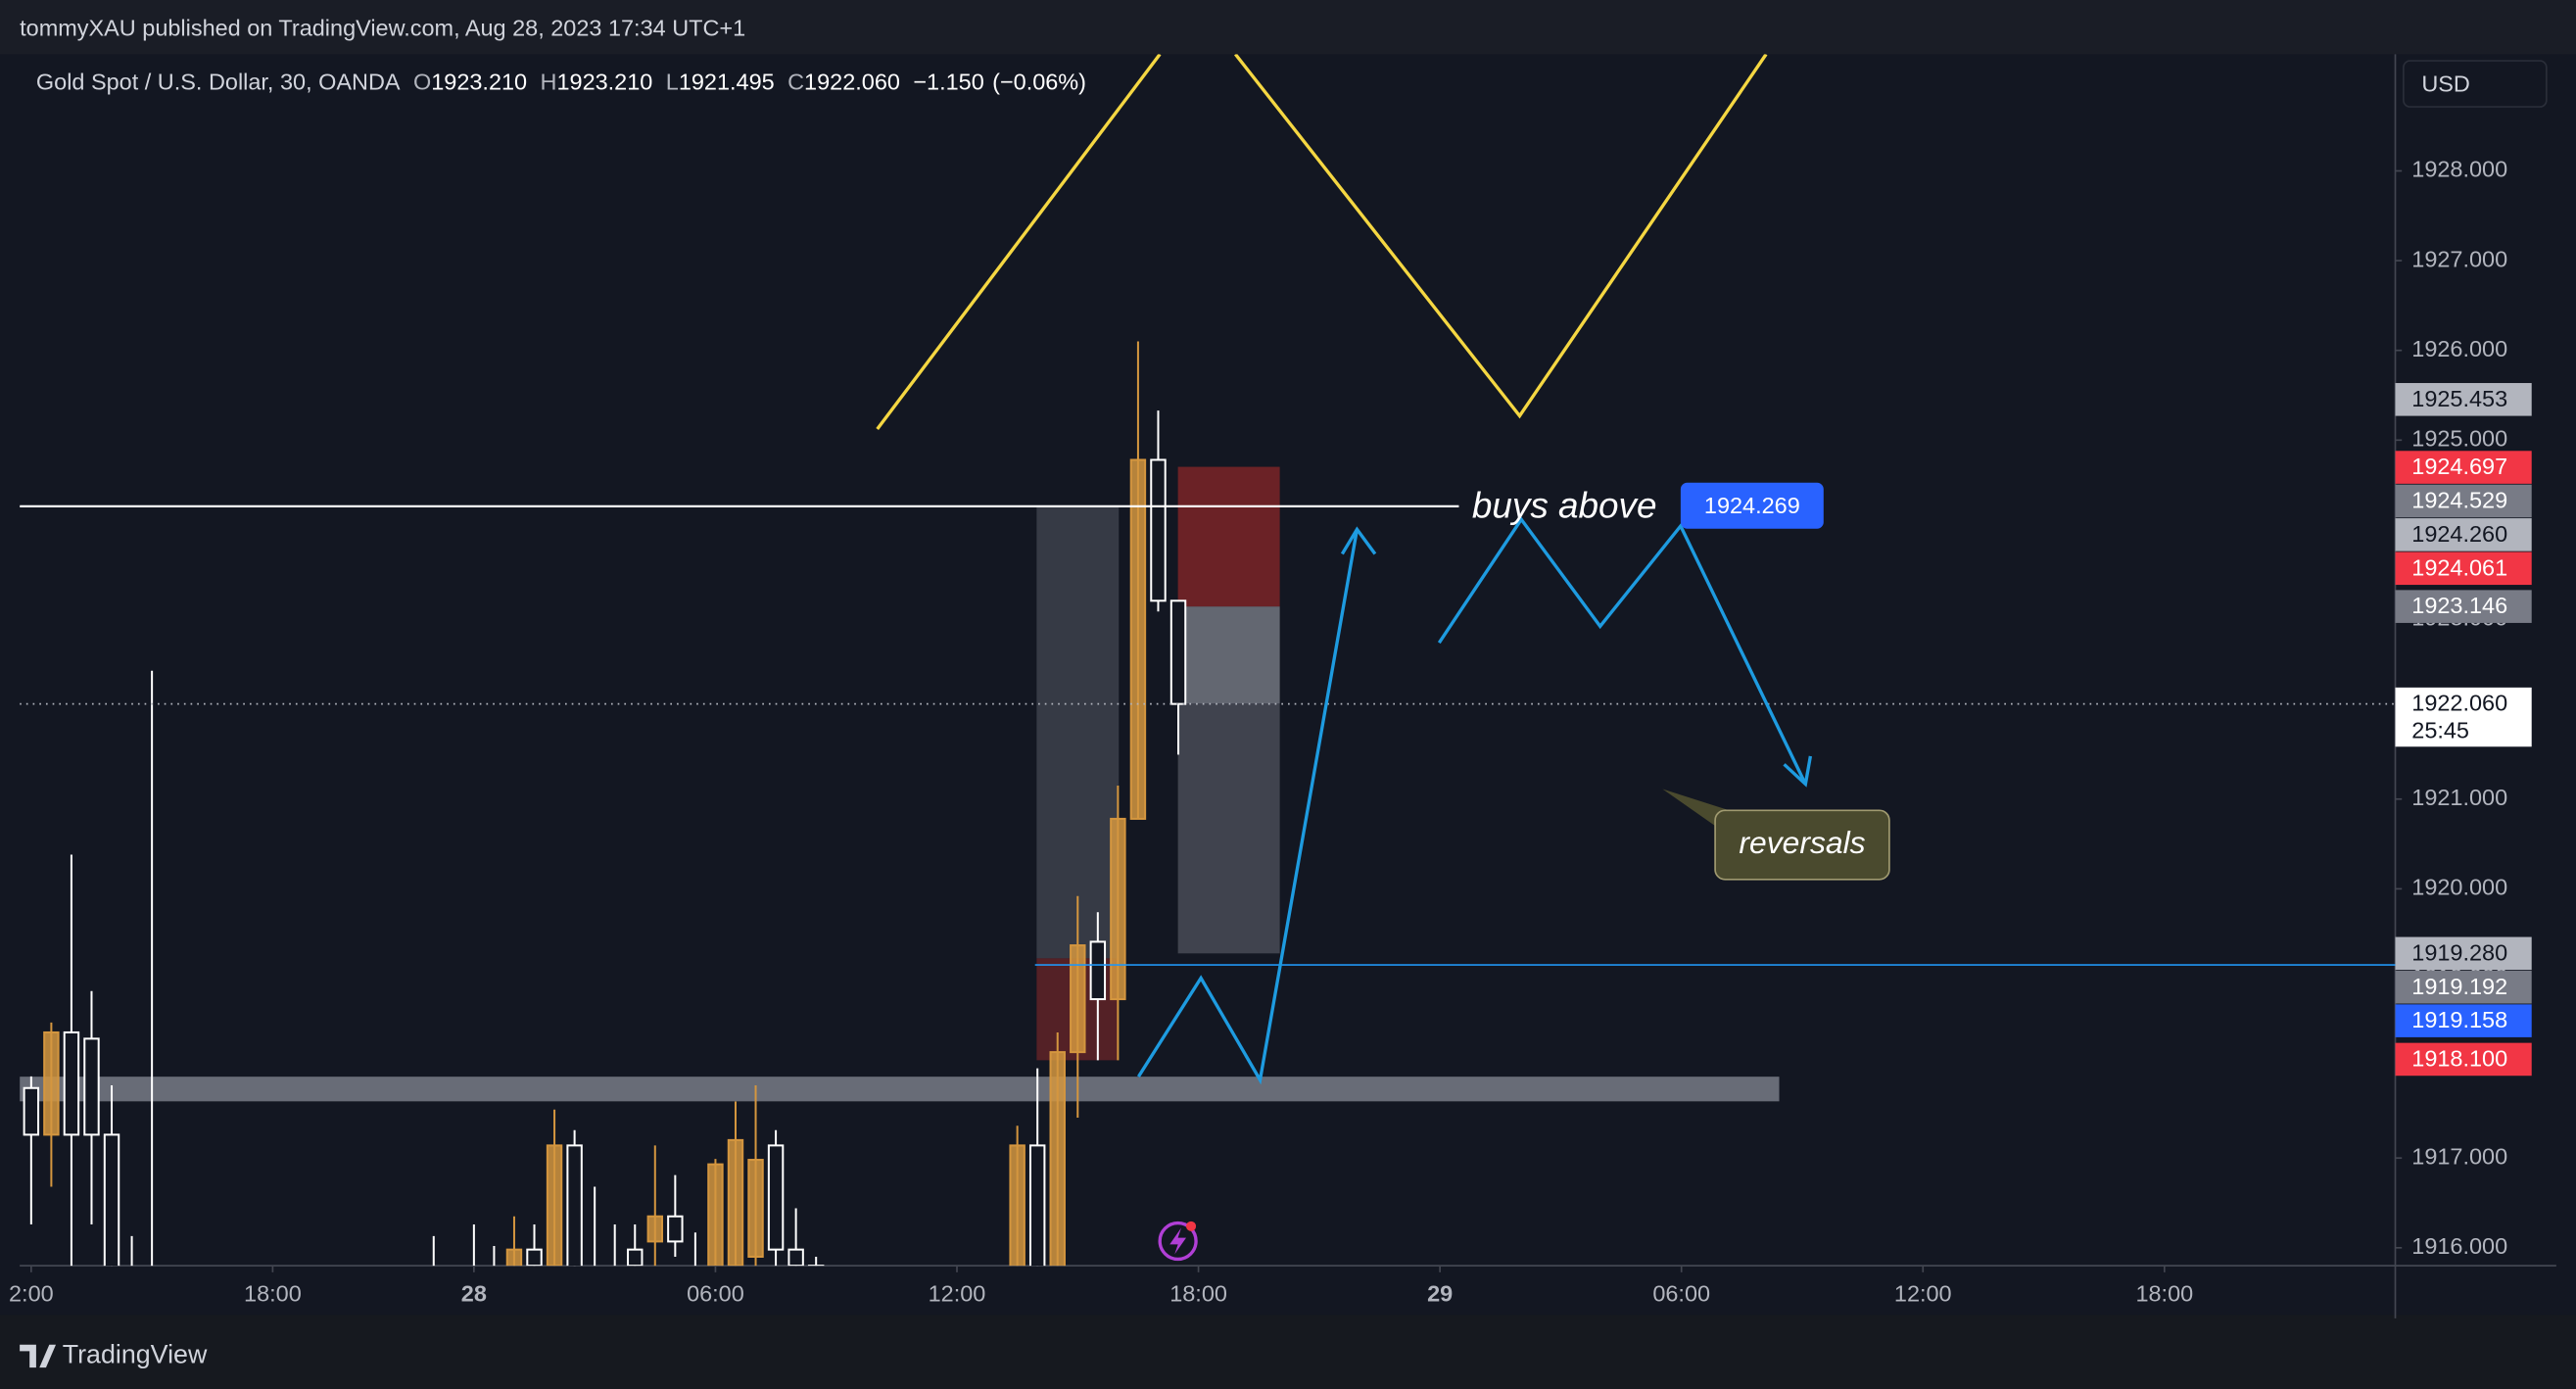  Describe the element at coordinates (2459, 439) in the screenshot. I see `y-tick-label: 1925.000` at that location.